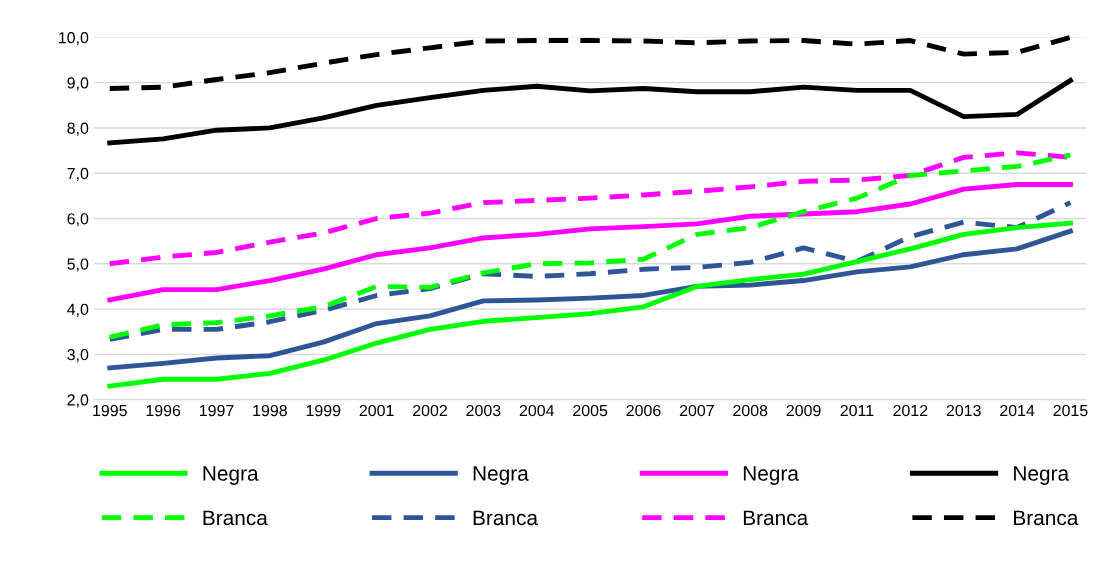  I want to click on x-tick-label: 2015, so click(1070, 410).